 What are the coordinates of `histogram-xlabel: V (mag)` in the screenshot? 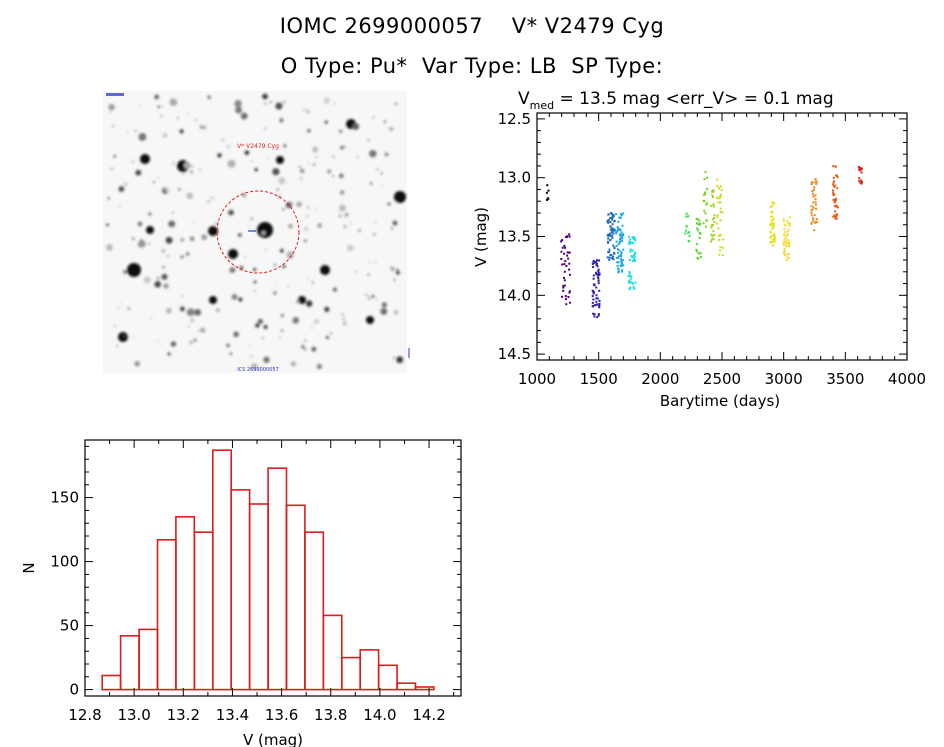 It's located at (273, 739).